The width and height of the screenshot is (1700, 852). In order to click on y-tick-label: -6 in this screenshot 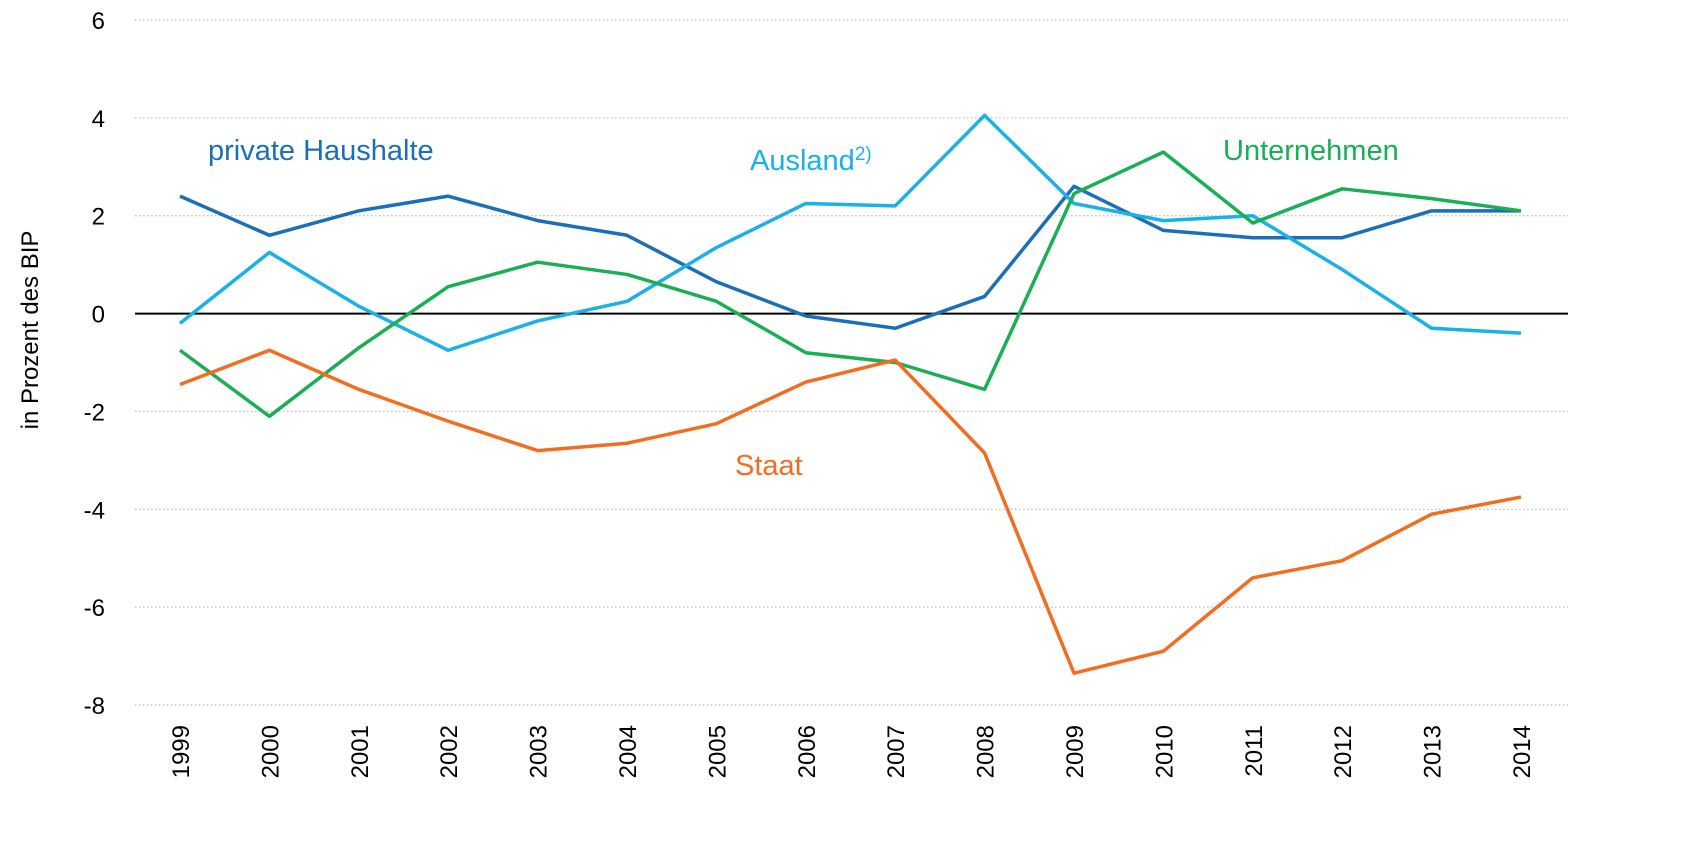, I will do `click(94, 608)`.